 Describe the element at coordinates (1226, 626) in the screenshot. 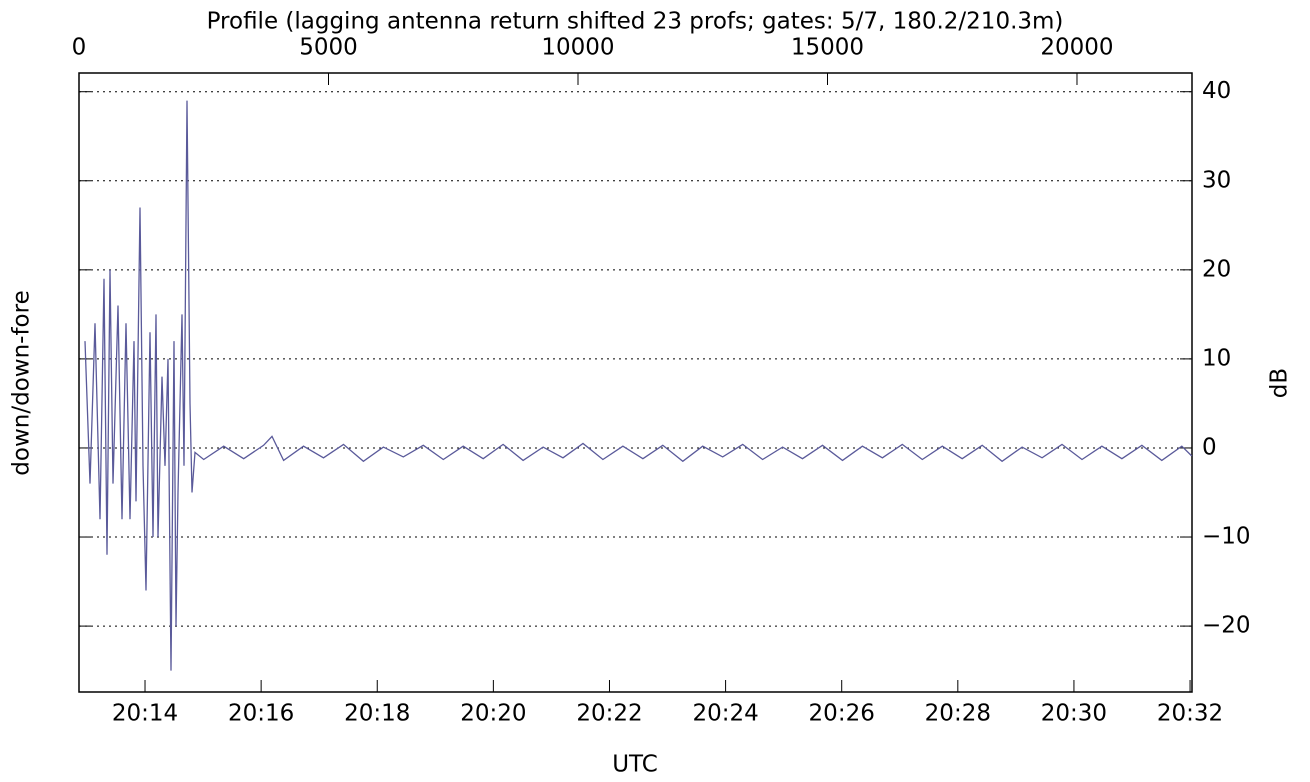

I see `y2-tick-label: −20` at that location.